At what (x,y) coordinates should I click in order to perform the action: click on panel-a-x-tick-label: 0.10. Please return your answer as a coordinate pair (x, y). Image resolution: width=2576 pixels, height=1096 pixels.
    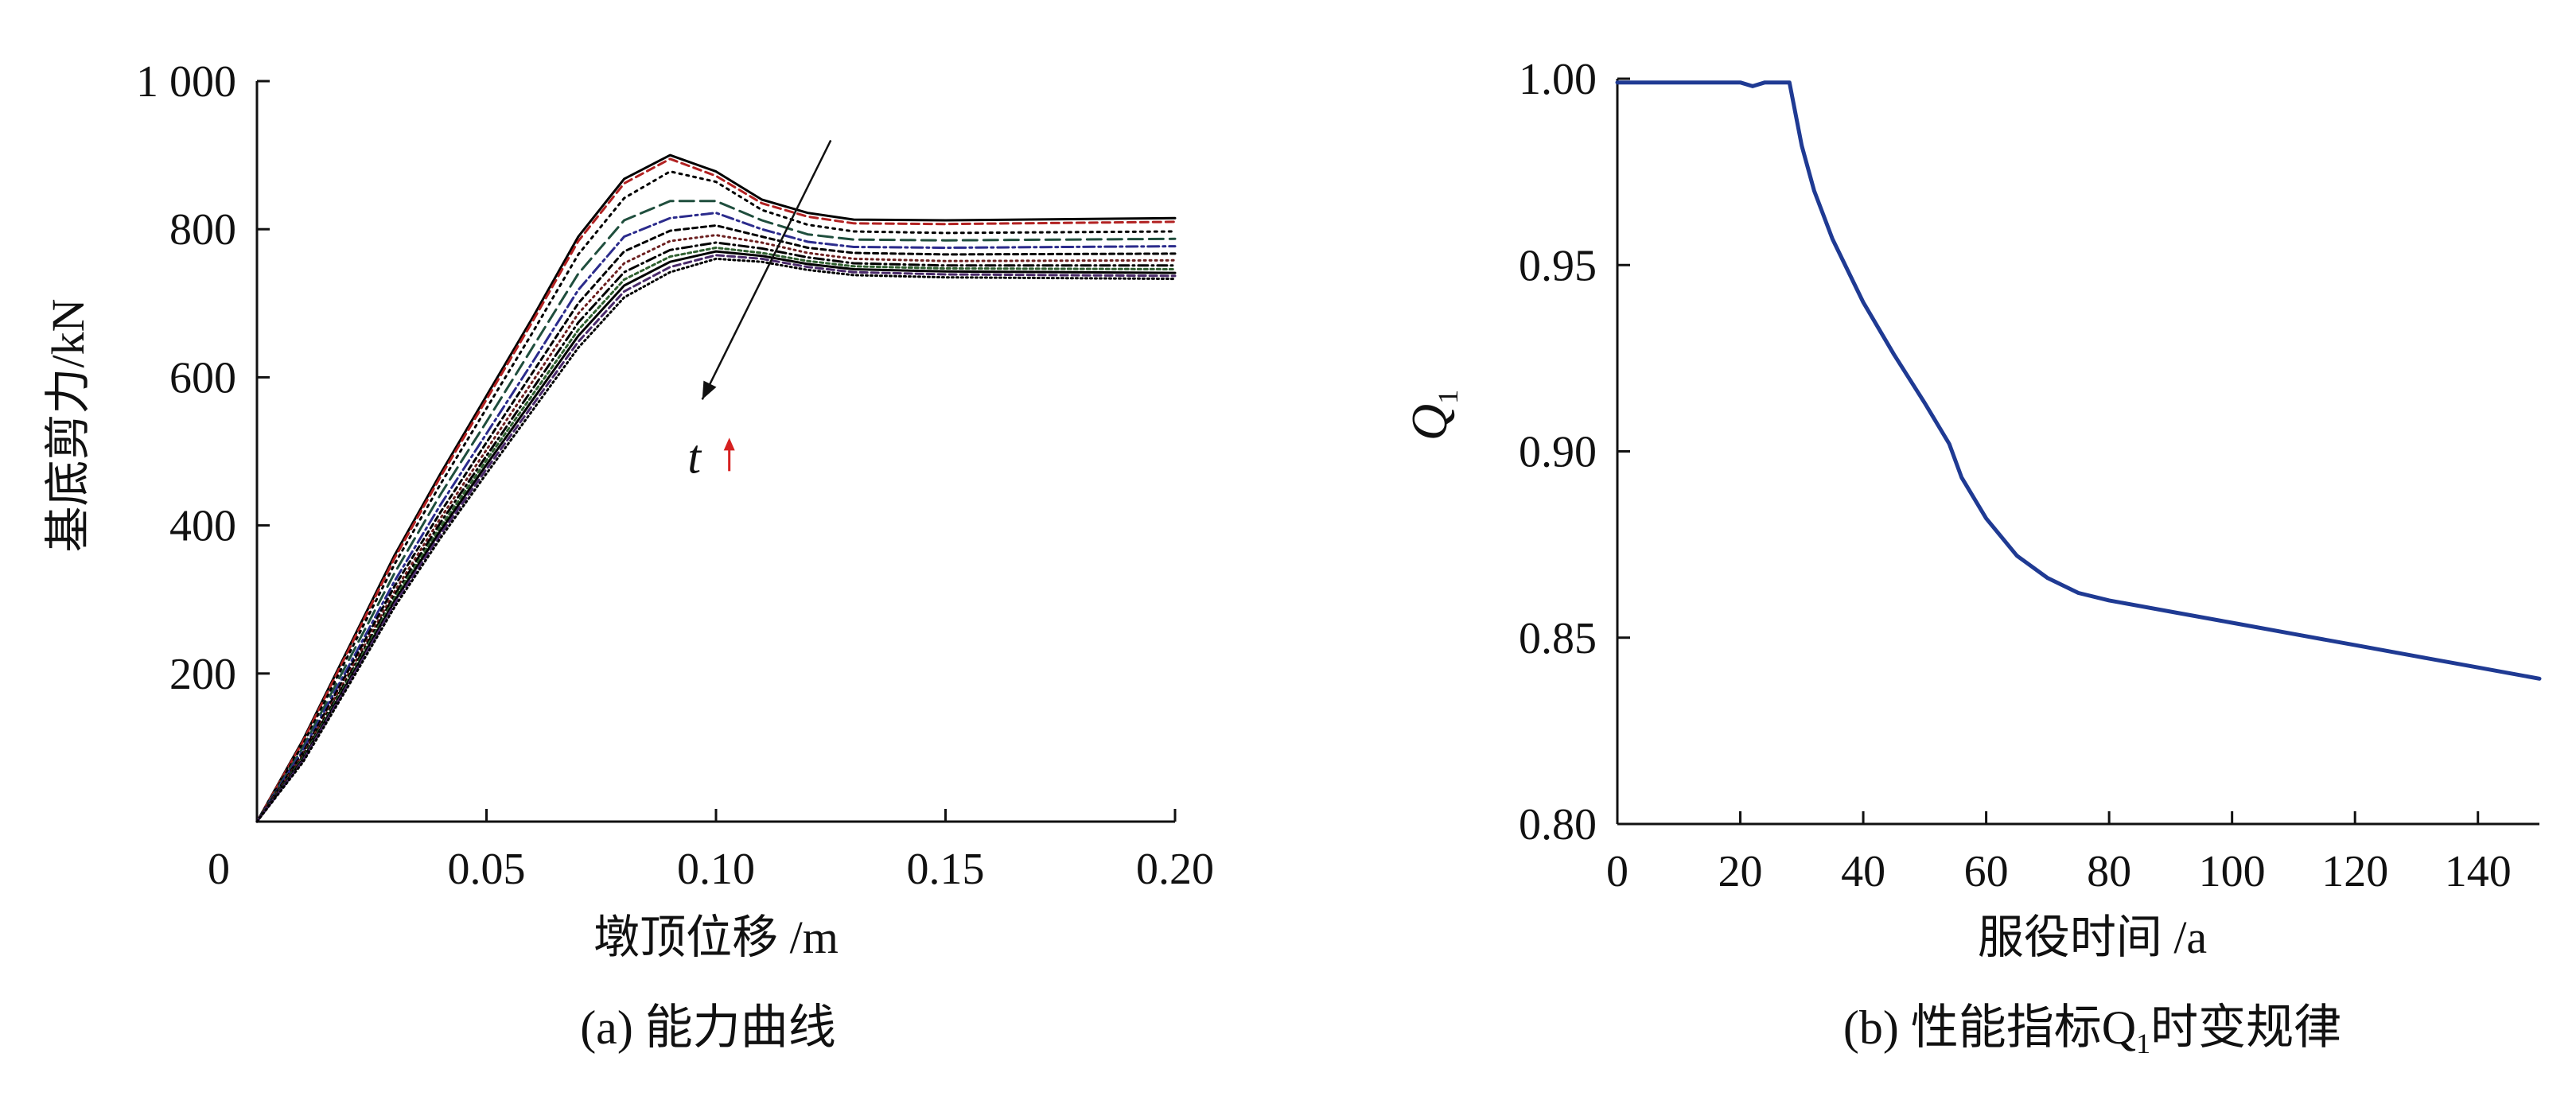
    Looking at the image, I should click on (716, 870).